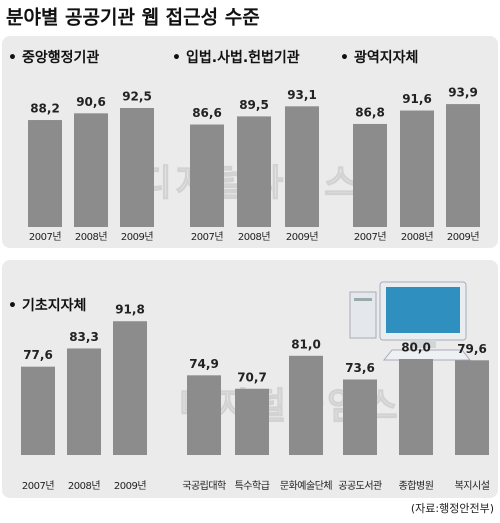 The width and height of the screenshot is (500, 523). I want to click on computer-icon, so click(410, 321).